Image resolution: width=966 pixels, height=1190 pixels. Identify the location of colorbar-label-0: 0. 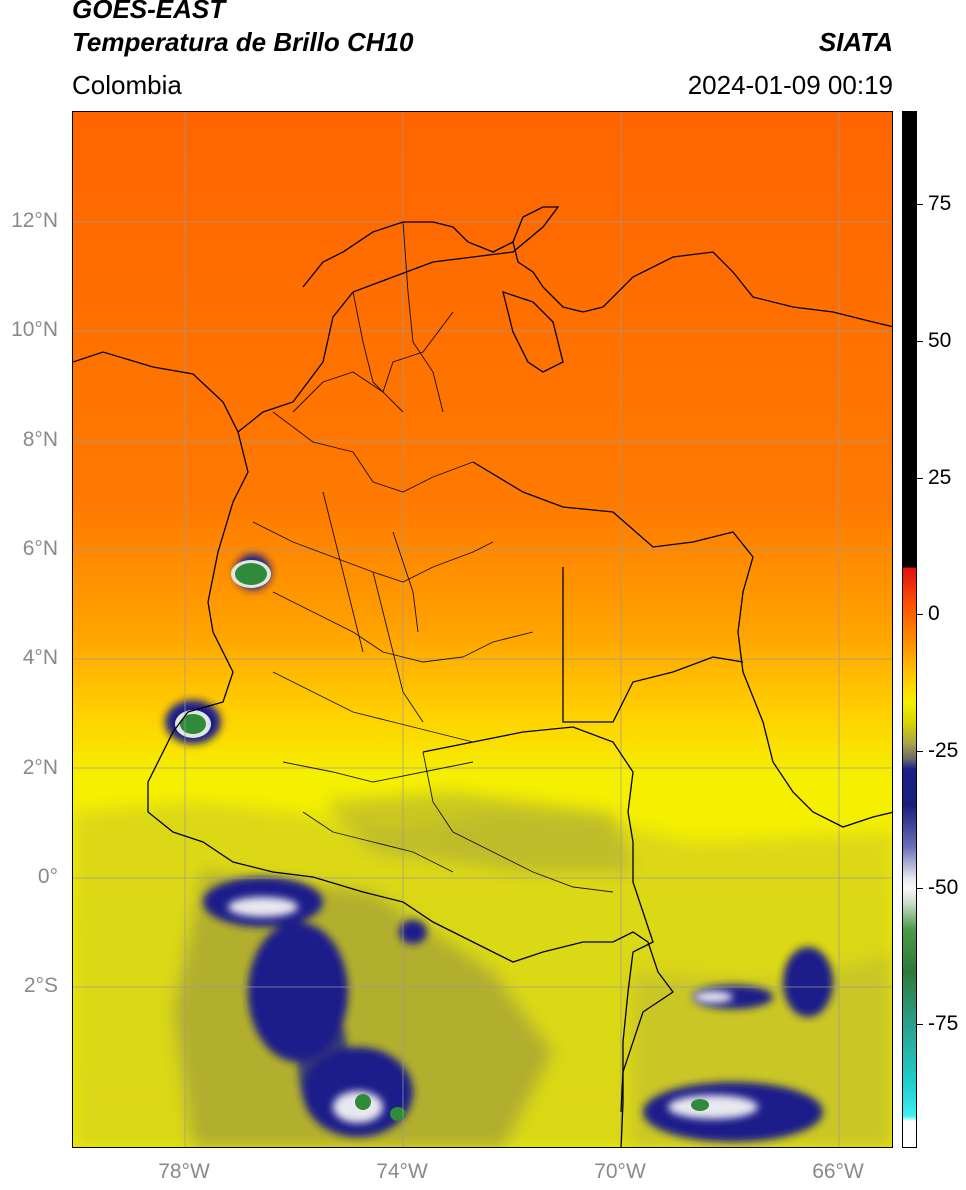
(934, 613).